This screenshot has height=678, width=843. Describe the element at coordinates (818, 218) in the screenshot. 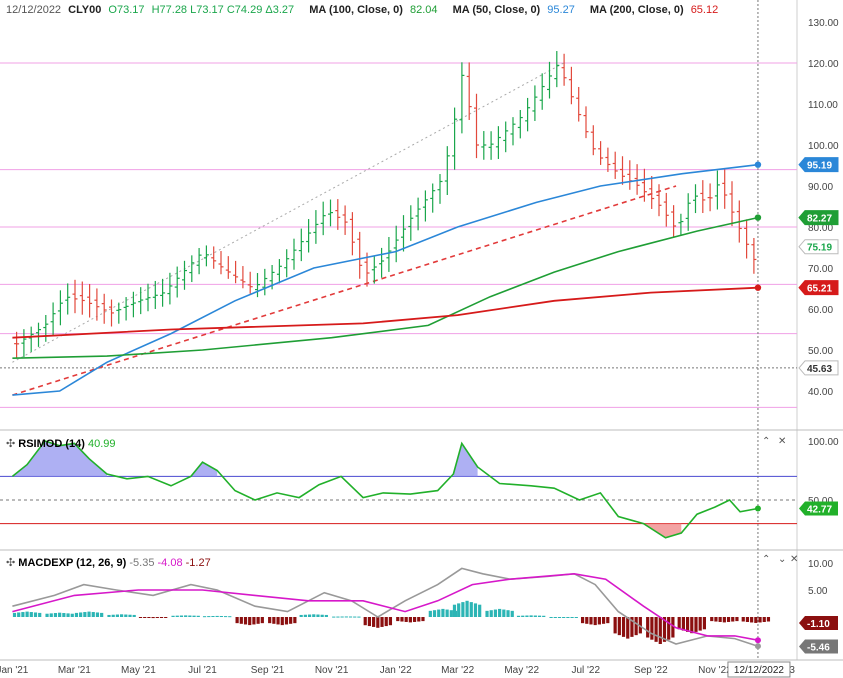

I see `price-axis-tag` at that location.